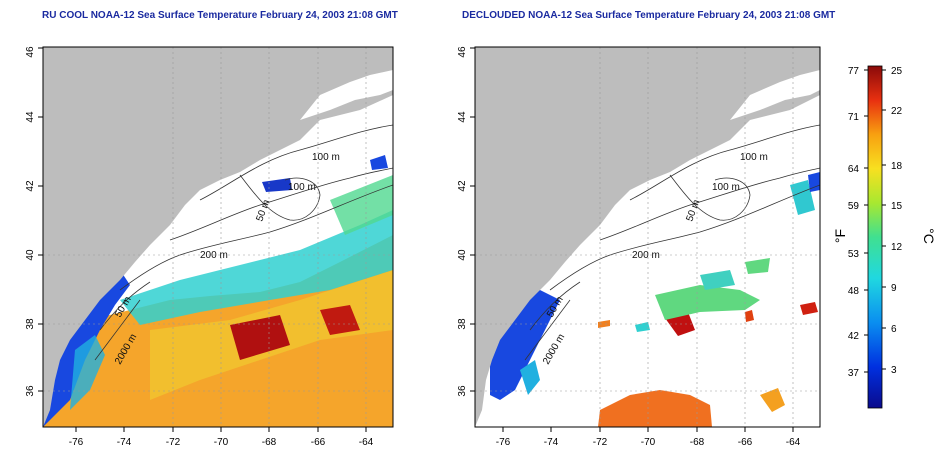 This screenshot has width=950, height=475. I want to click on colorbar-c-label: 3, so click(894, 370).